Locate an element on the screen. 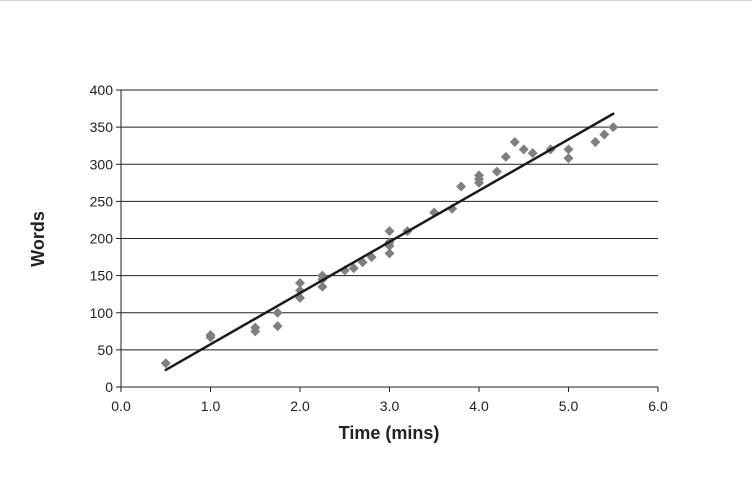  y-tick-label: 200 is located at coordinates (102, 239).